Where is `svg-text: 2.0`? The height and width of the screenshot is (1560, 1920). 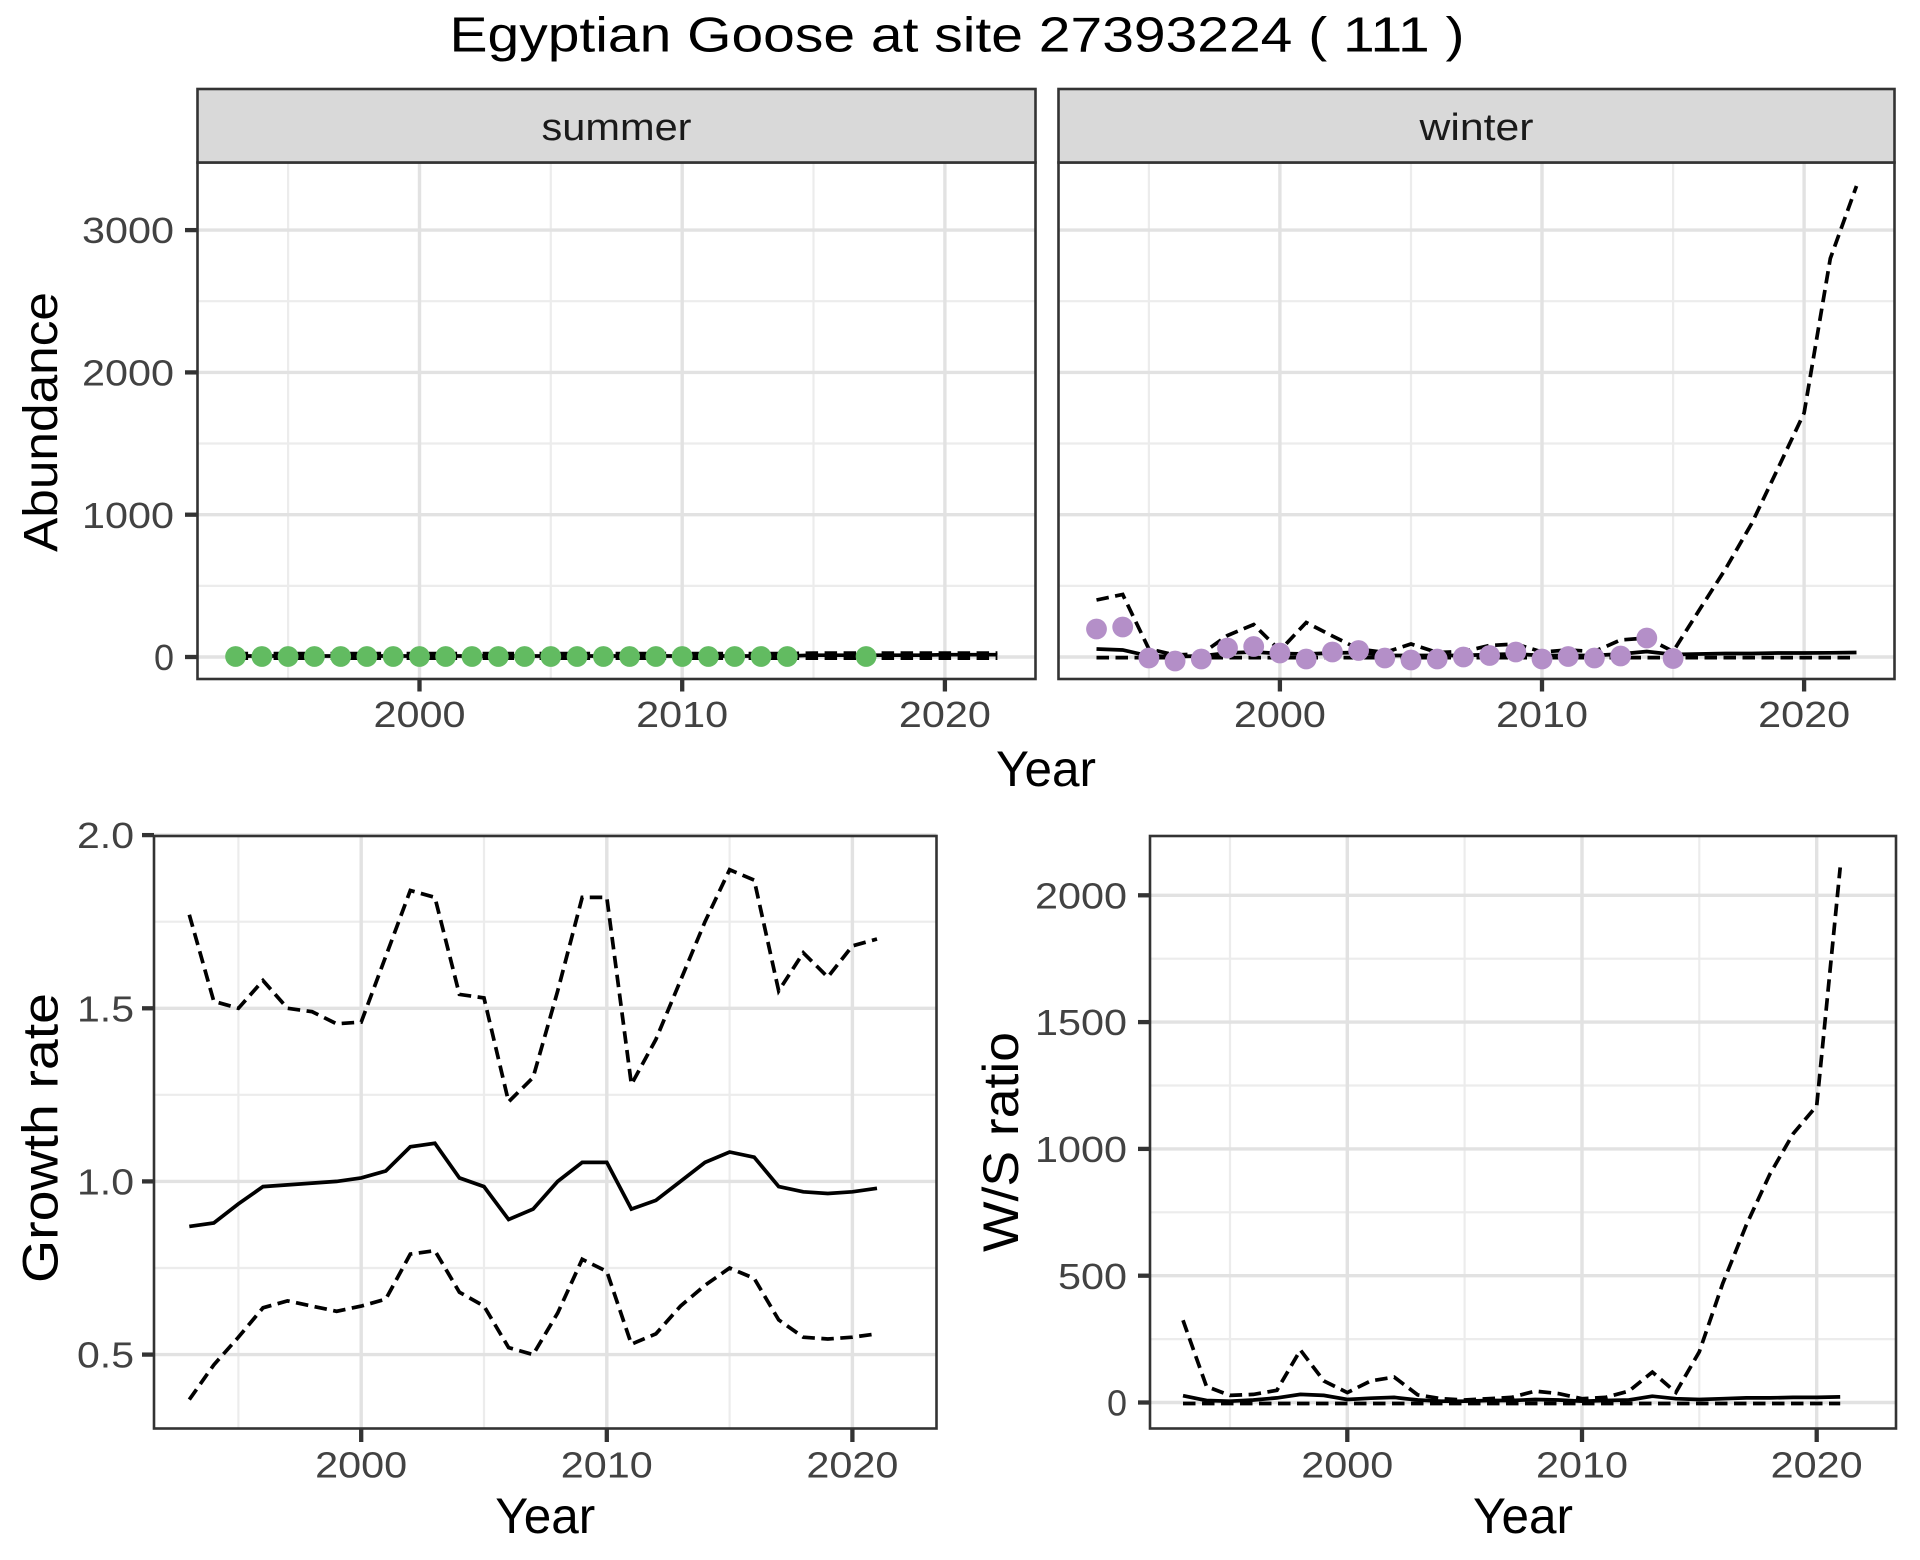 svg-text: 2.0 is located at coordinates (105, 835).